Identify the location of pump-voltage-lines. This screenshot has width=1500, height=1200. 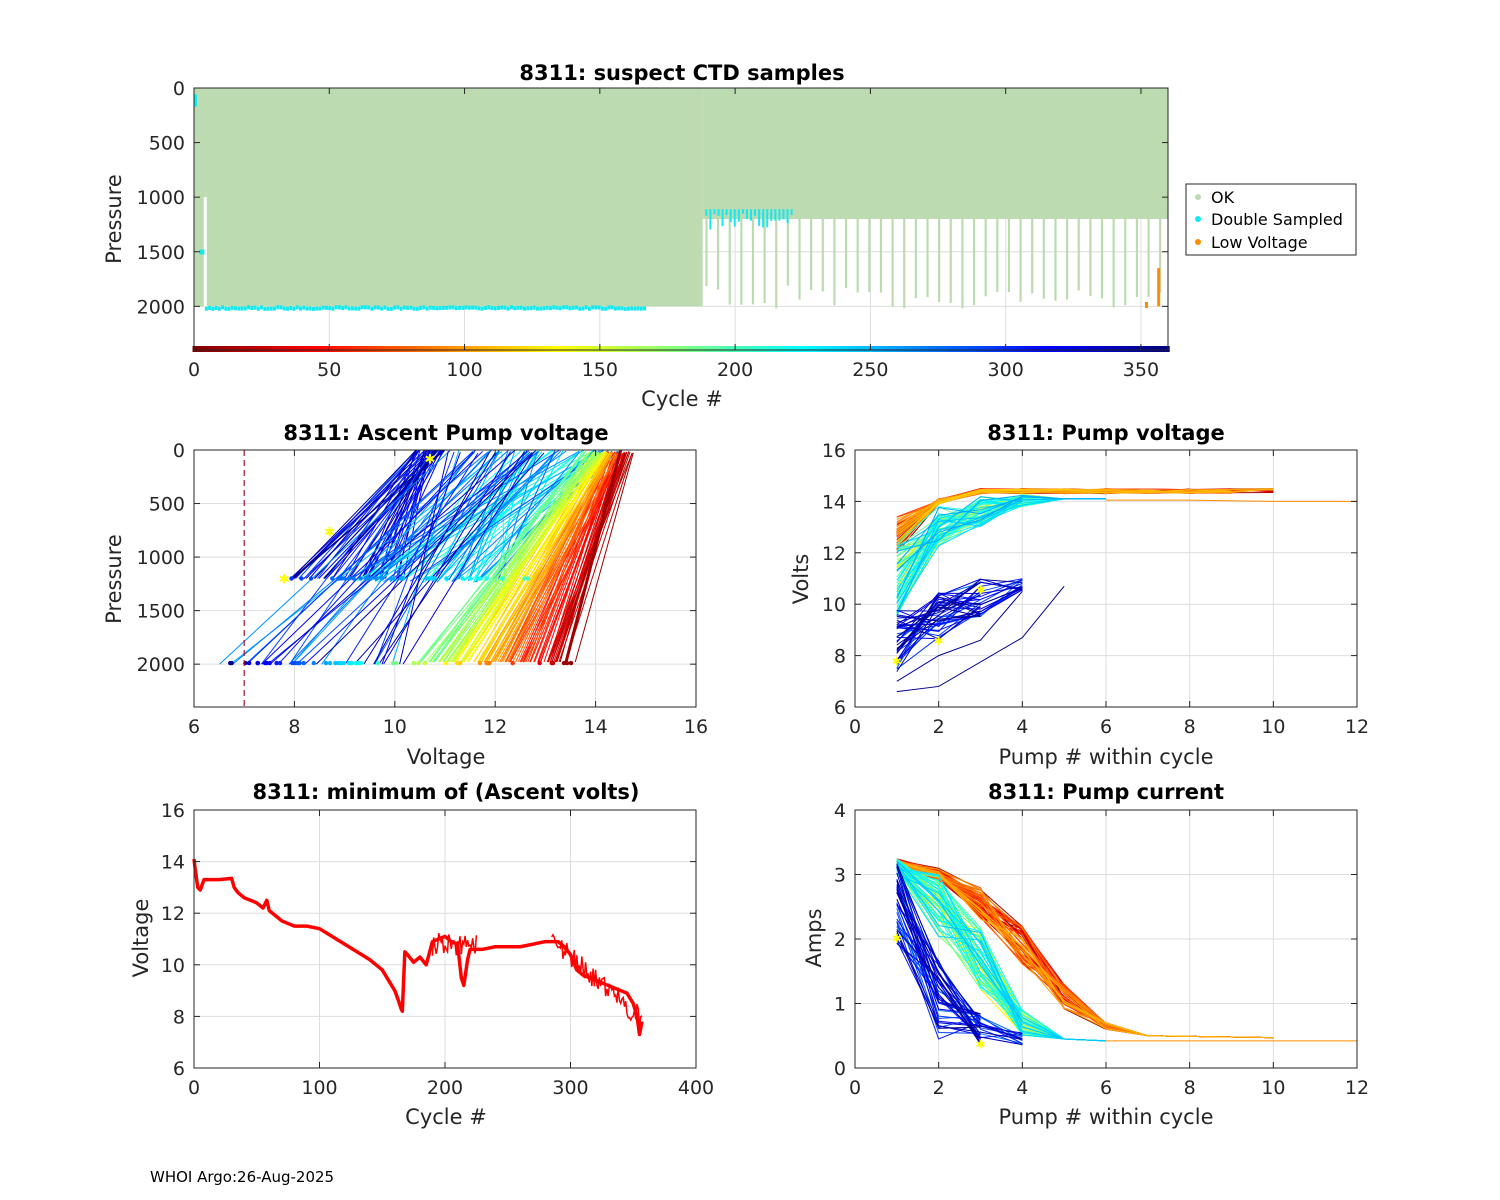
(1126, 590).